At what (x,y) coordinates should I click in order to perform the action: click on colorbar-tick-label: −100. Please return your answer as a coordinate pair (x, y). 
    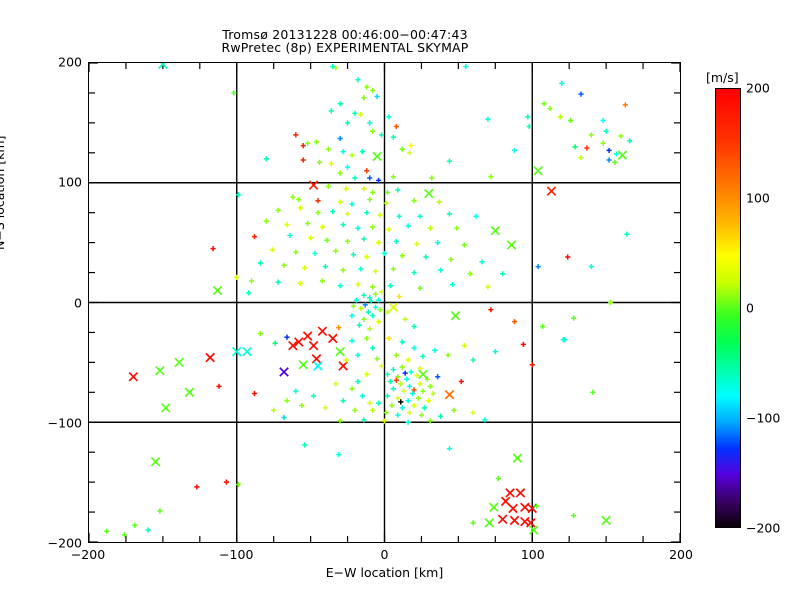
    Looking at the image, I should click on (763, 418).